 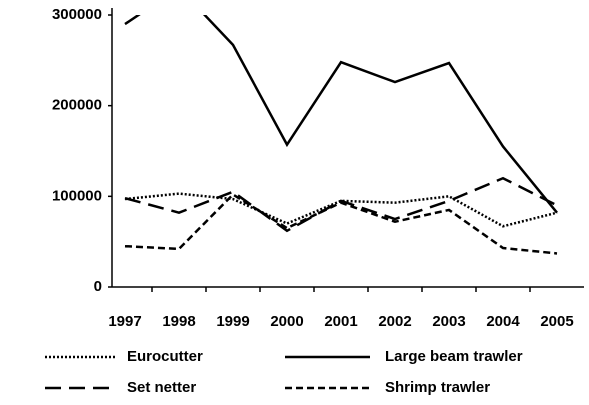 What do you see at coordinates (556, 321) in the screenshot?
I see `x-tick-label: 2005` at bounding box center [556, 321].